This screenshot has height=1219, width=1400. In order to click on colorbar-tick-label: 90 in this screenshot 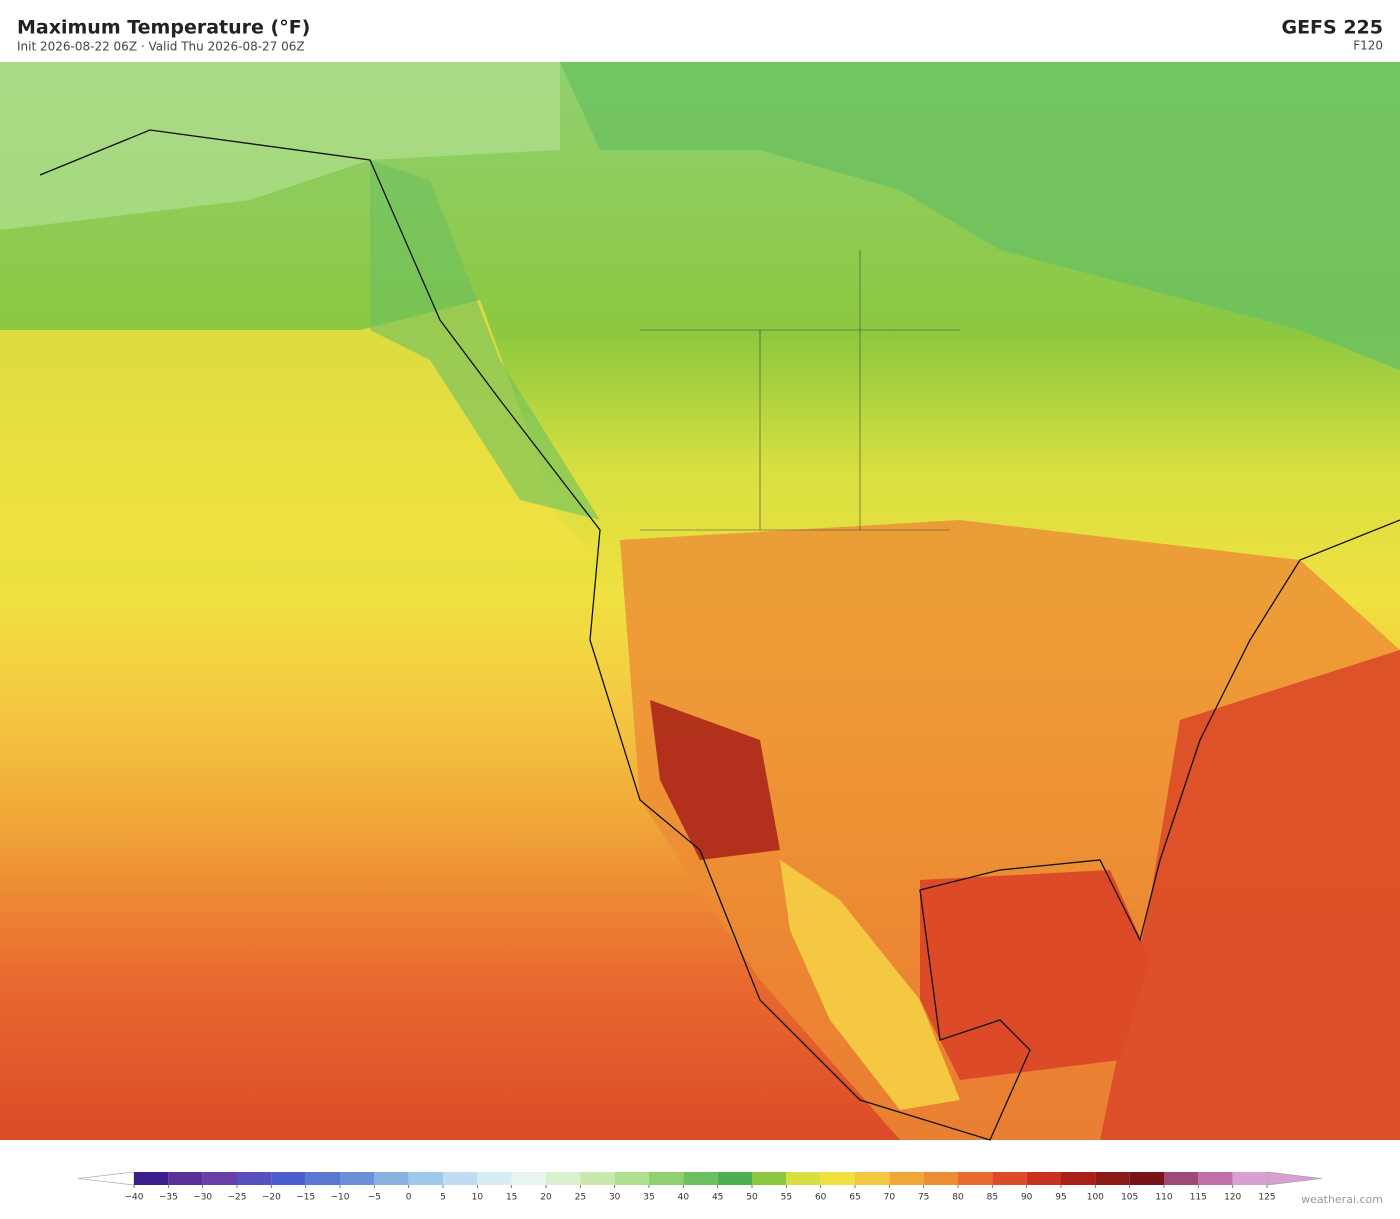, I will do `click(1027, 1198)`.